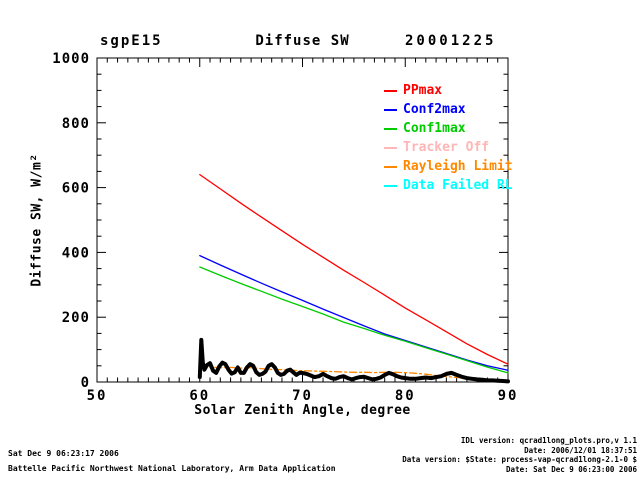 The width and height of the screenshot is (640, 480). What do you see at coordinates (302, 41) in the screenshot?
I see `plot-title: Diffuse SW` at bounding box center [302, 41].